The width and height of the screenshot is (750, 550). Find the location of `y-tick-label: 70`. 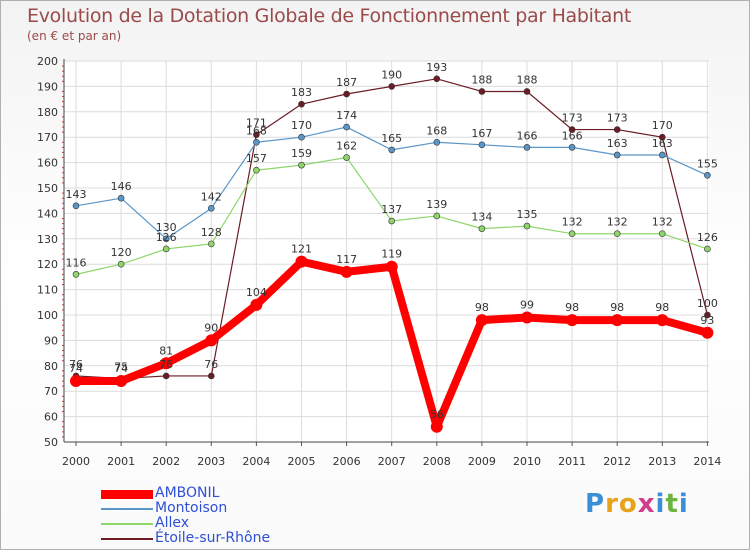

y-tick-label: 70 is located at coordinates (51, 391).